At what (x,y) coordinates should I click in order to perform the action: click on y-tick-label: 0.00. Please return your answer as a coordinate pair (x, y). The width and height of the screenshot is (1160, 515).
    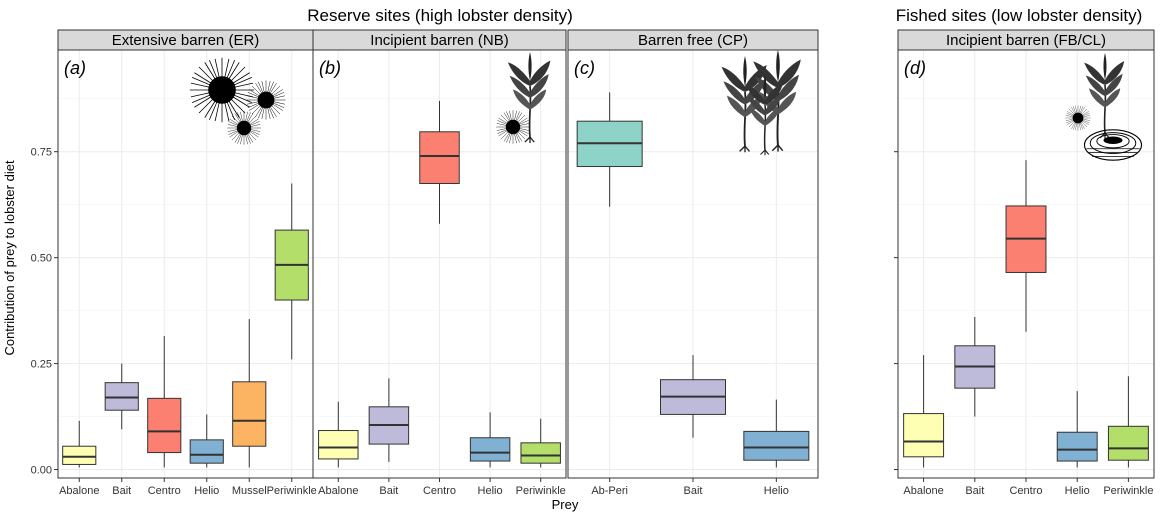
    Looking at the image, I should click on (41, 471).